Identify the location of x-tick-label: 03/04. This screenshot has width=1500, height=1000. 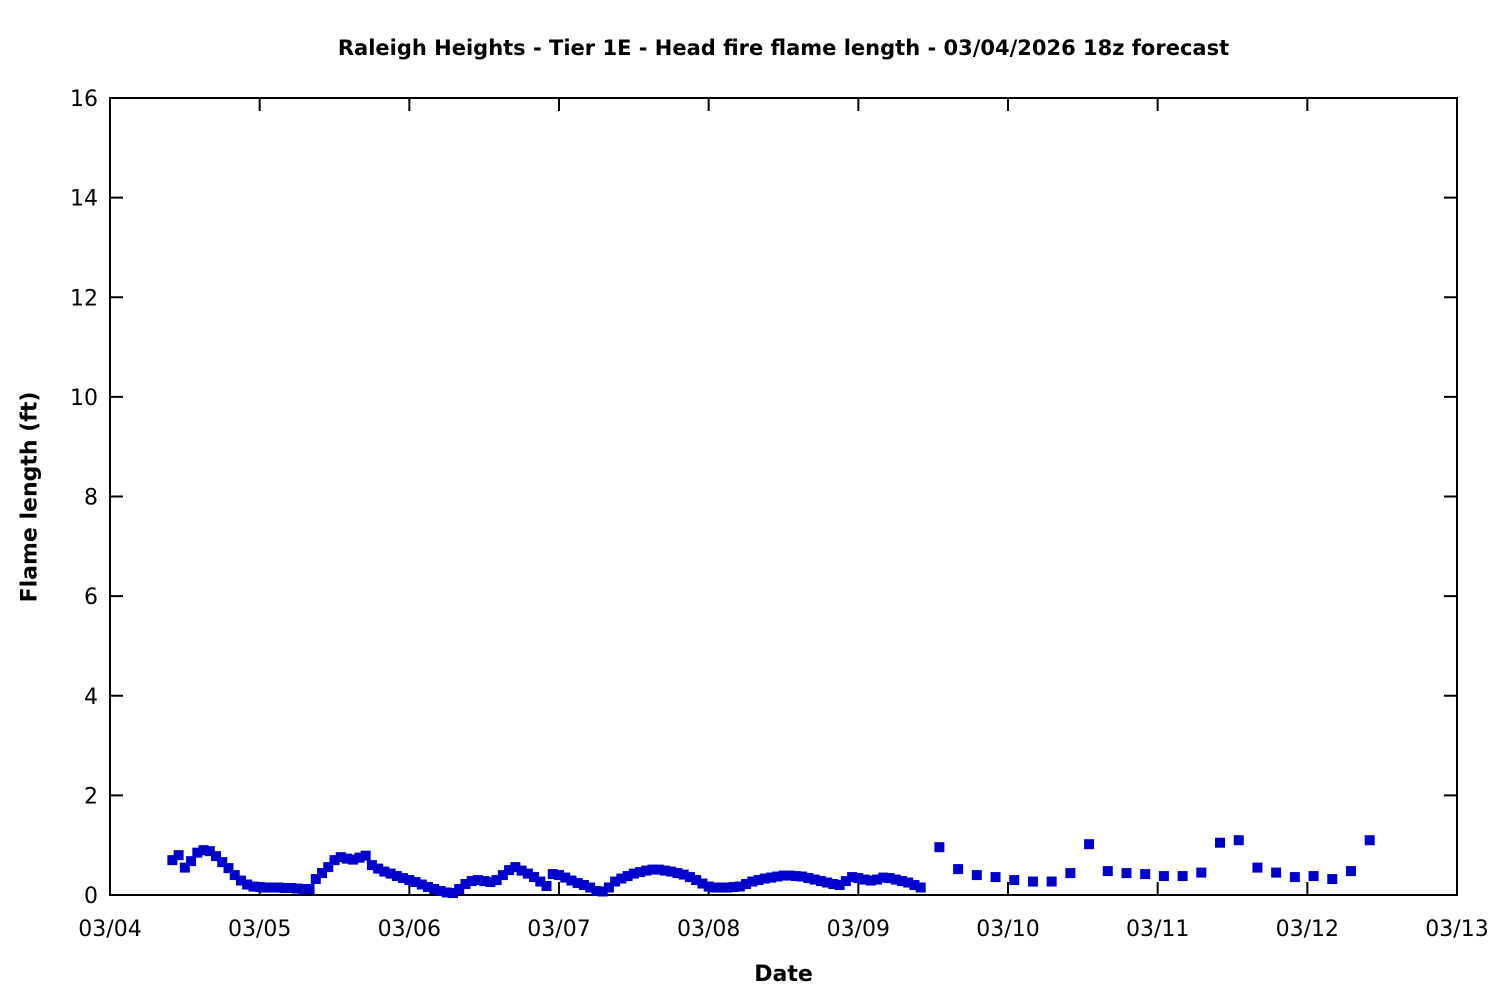
(109, 929).